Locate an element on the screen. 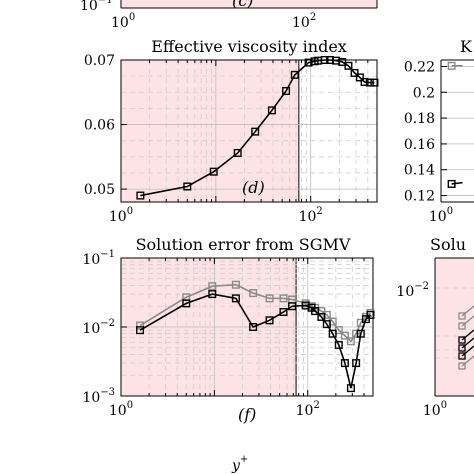 The height and width of the screenshot is (474, 474). panel-s-title: Solu is located at coordinates (448, 244).